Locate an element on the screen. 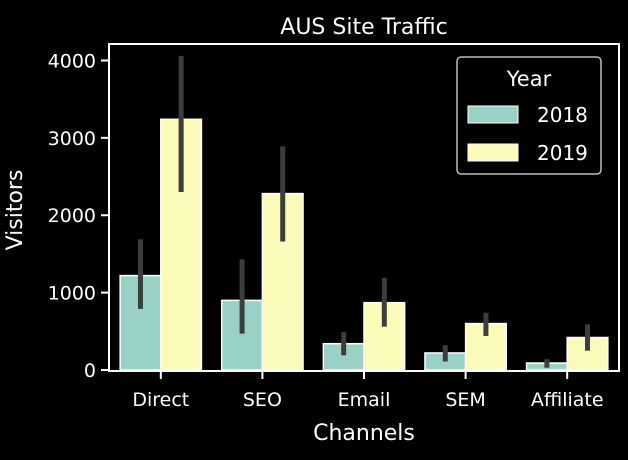 This screenshot has height=460, width=628. chart-title: AUS Site Traffic is located at coordinates (363, 27).